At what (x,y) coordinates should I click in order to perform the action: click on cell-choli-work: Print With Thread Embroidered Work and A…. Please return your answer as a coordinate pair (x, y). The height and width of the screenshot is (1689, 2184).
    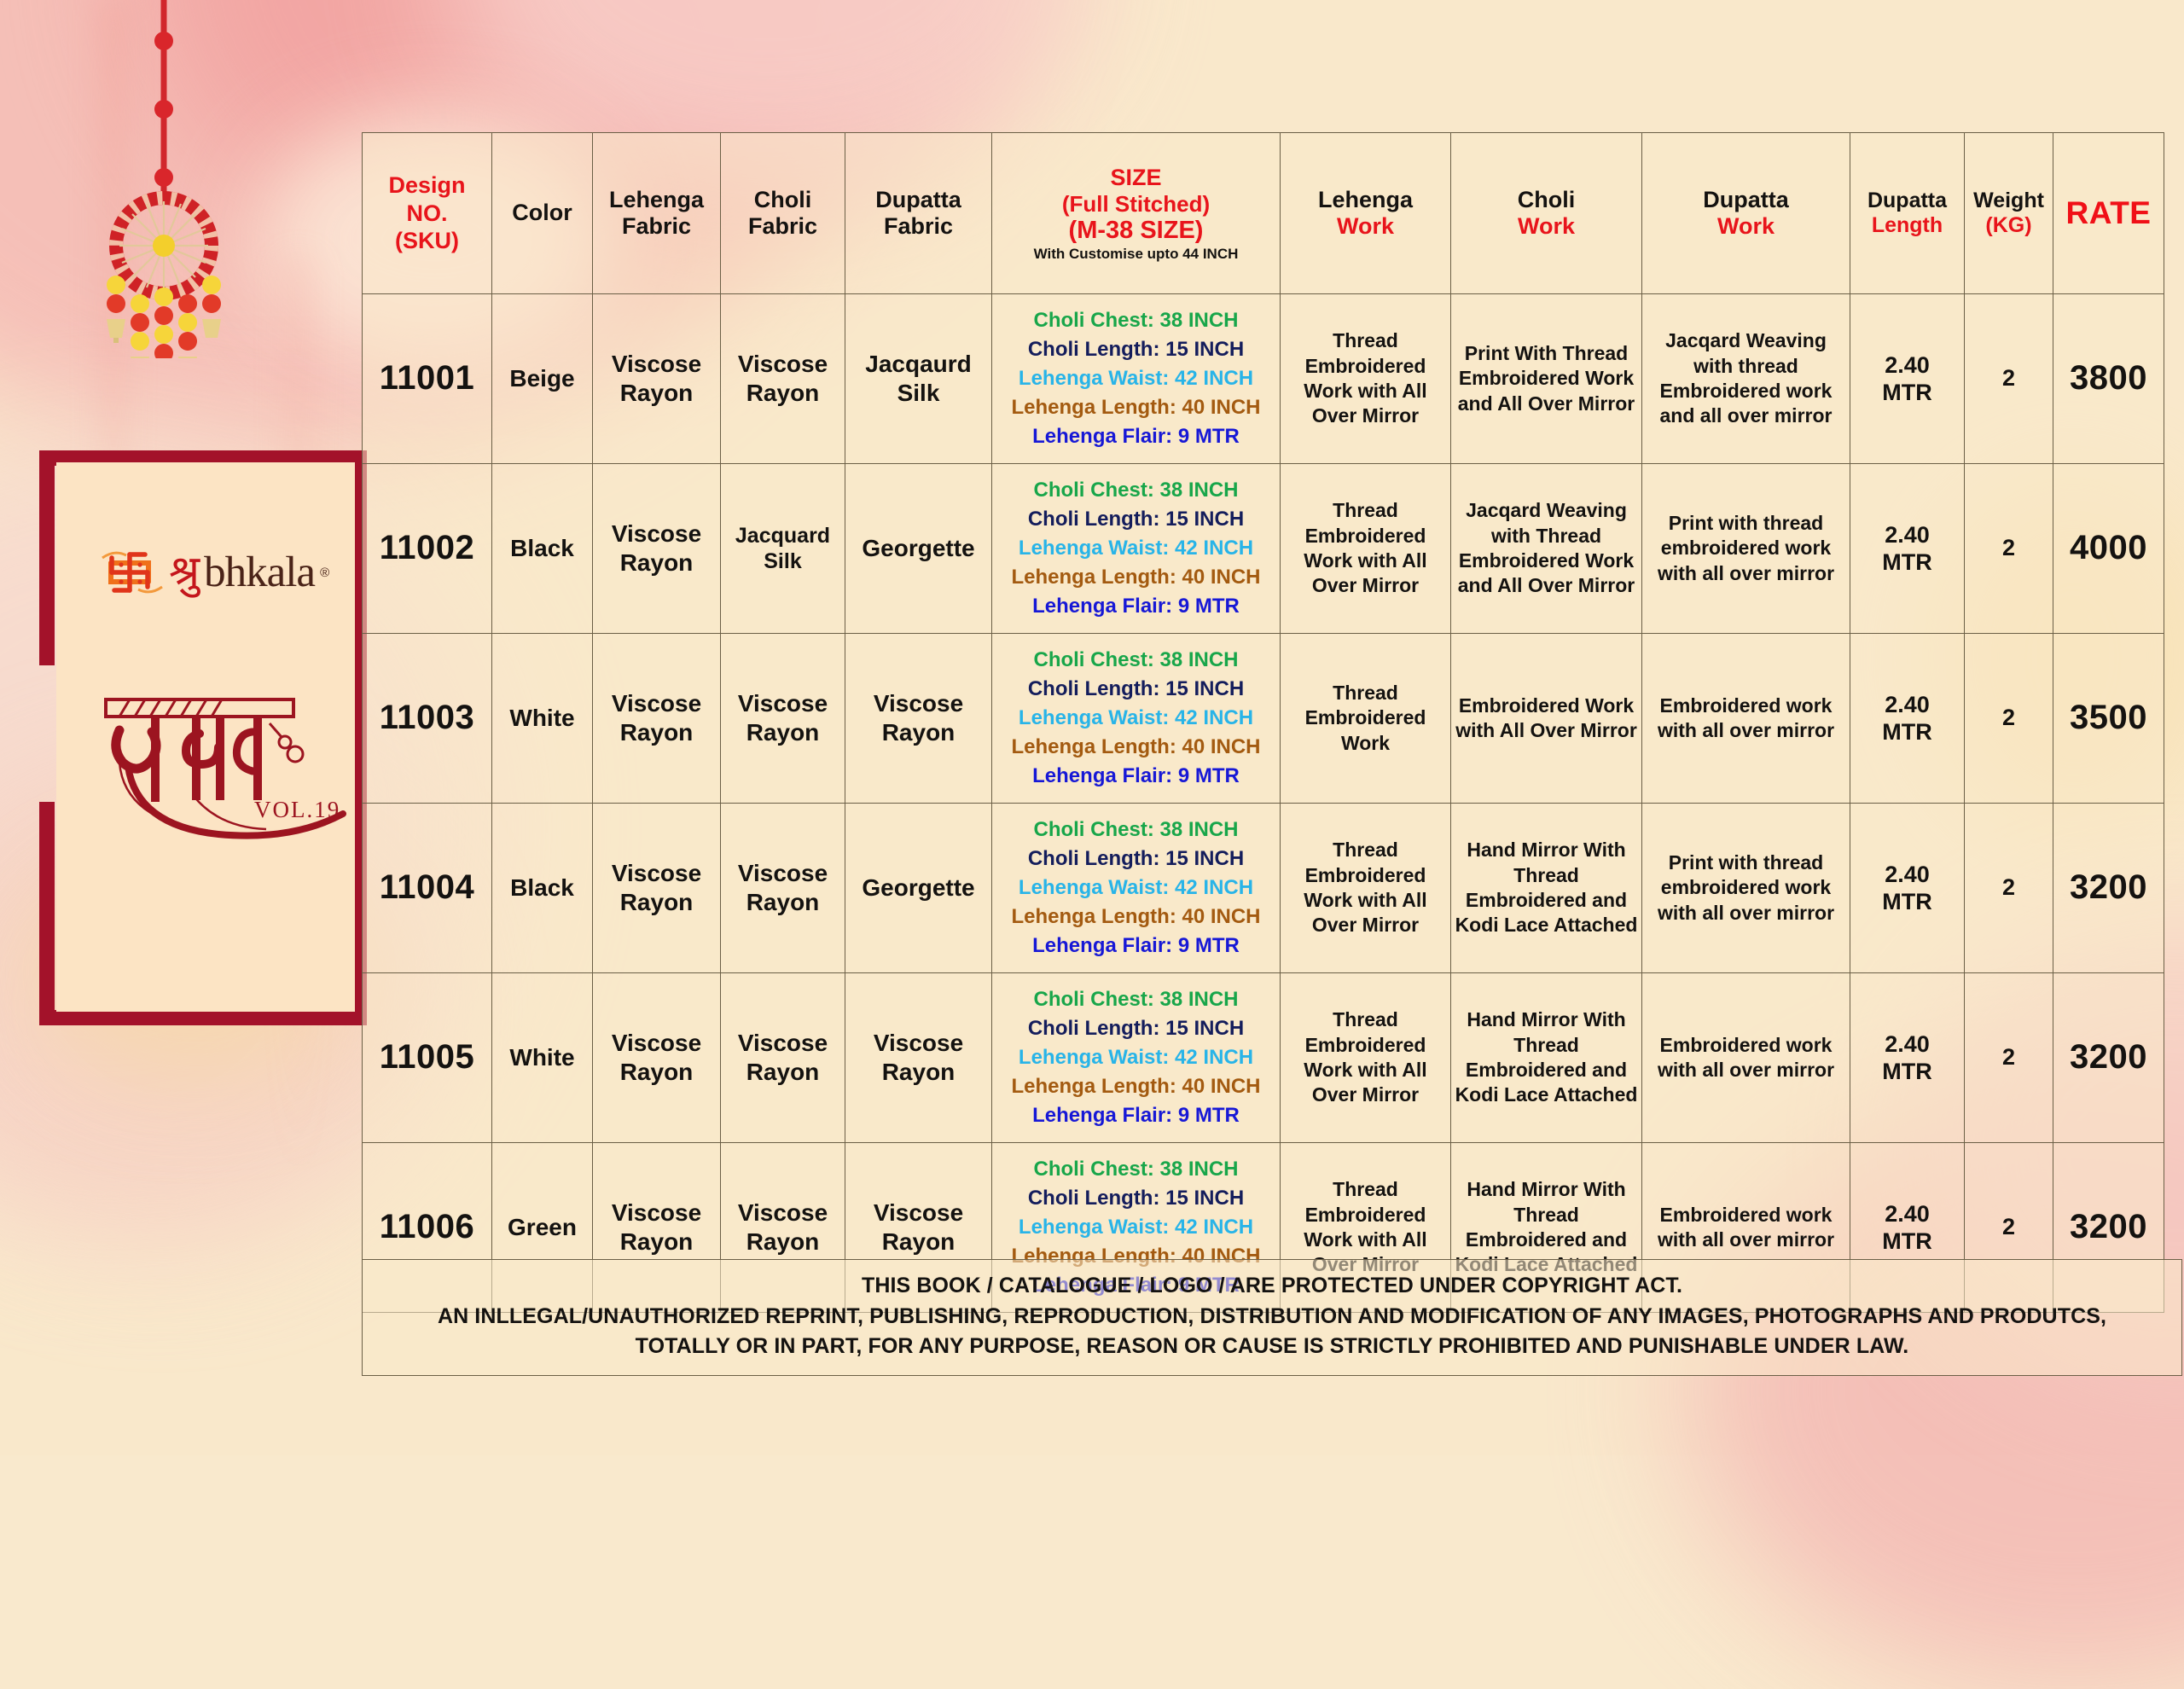
    Looking at the image, I should click on (1546, 379).